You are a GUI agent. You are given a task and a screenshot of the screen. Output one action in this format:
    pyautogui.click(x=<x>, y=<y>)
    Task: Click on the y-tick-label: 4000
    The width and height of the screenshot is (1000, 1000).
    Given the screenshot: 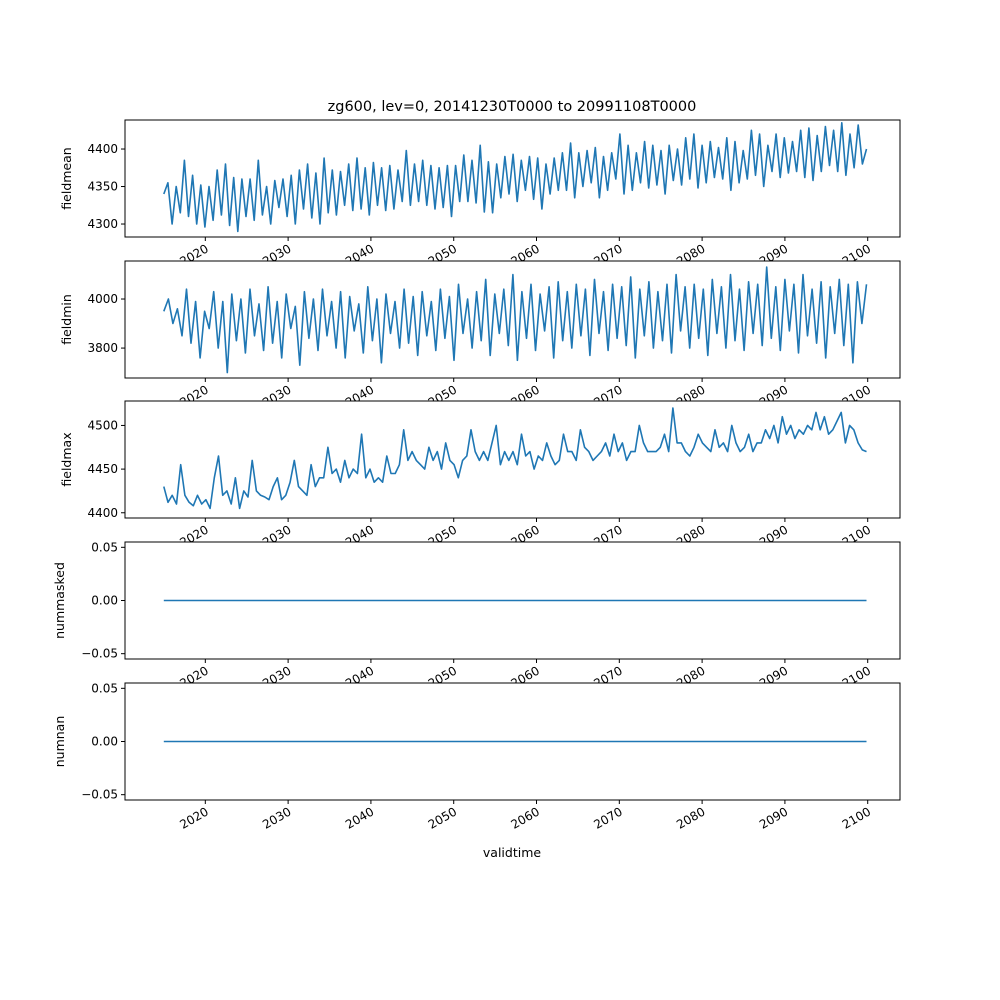 What is the action you would take?
    pyautogui.click(x=102, y=299)
    